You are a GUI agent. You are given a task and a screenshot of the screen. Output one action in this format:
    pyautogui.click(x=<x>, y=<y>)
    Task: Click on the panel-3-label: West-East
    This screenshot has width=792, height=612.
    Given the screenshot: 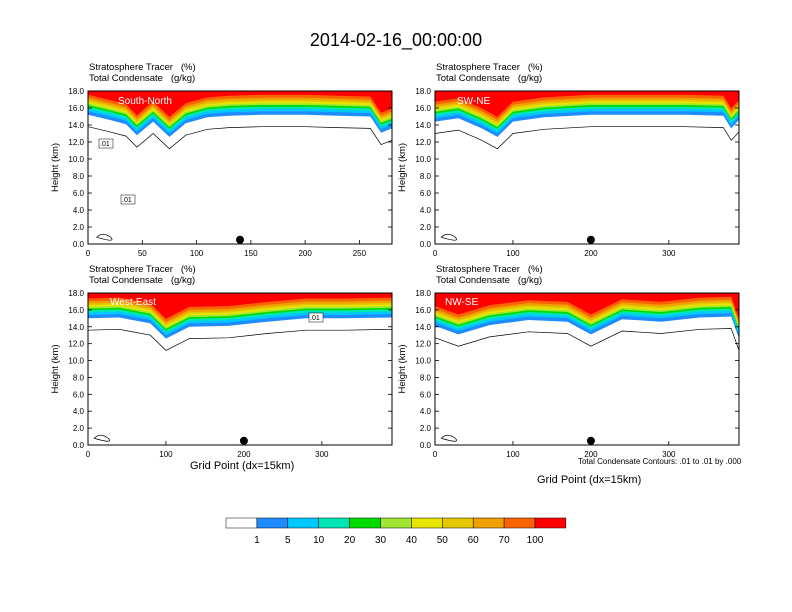 What is the action you would take?
    pyautogui.click(x=133, y=302)
    